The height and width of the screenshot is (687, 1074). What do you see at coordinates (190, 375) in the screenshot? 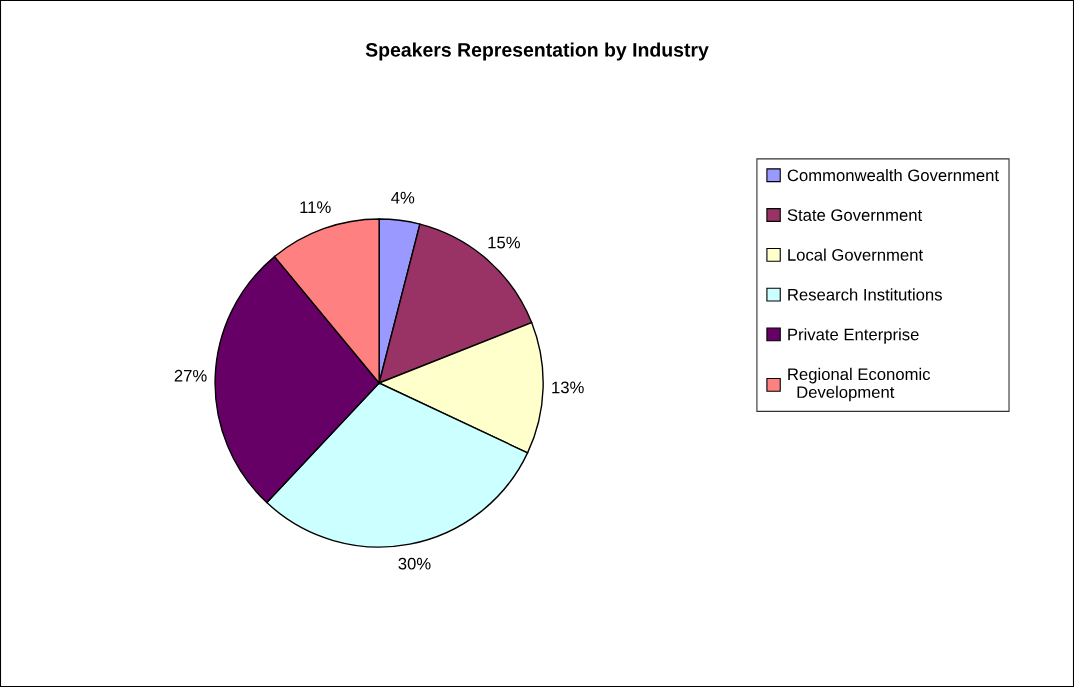
I see `data-label: 27%` at bounding box center [190, 375].